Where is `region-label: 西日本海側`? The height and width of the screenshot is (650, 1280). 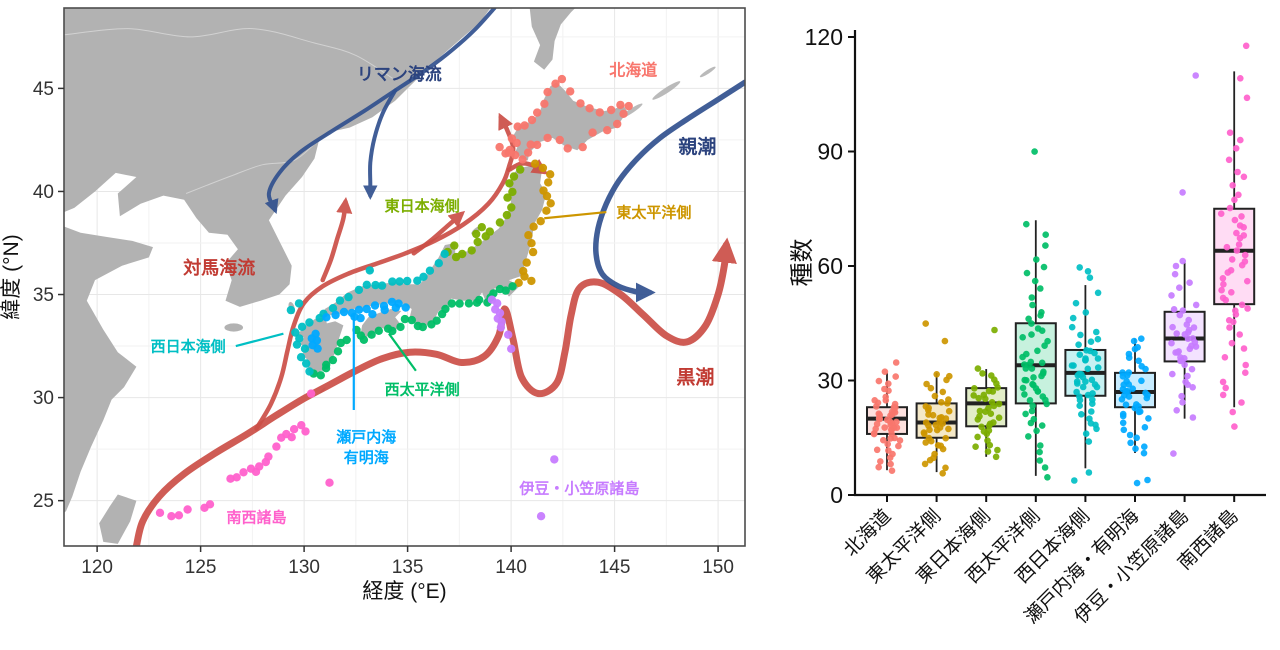 region-label: 西日本海側 is located at coordinates (188, 346).